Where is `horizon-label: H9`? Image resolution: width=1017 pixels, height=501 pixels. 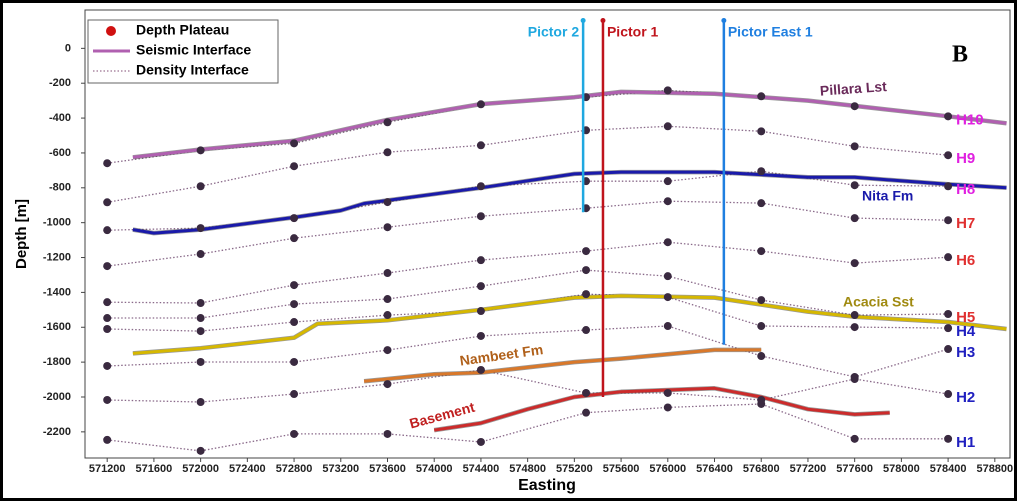 horizon-label: H9 is located at coordinates (965, 158).